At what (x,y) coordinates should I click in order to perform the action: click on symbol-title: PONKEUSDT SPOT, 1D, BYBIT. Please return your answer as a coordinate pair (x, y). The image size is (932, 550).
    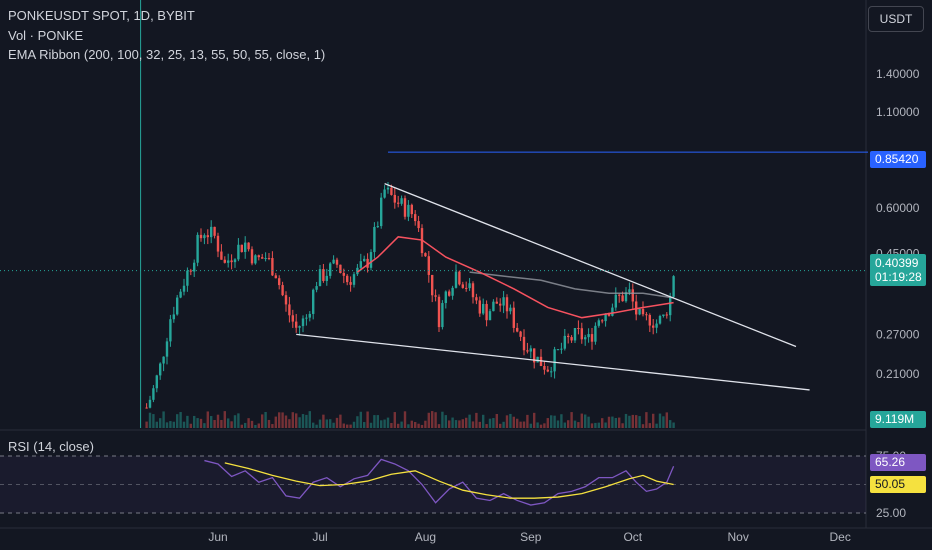
    Looking at the image, I should click on (101, 15).